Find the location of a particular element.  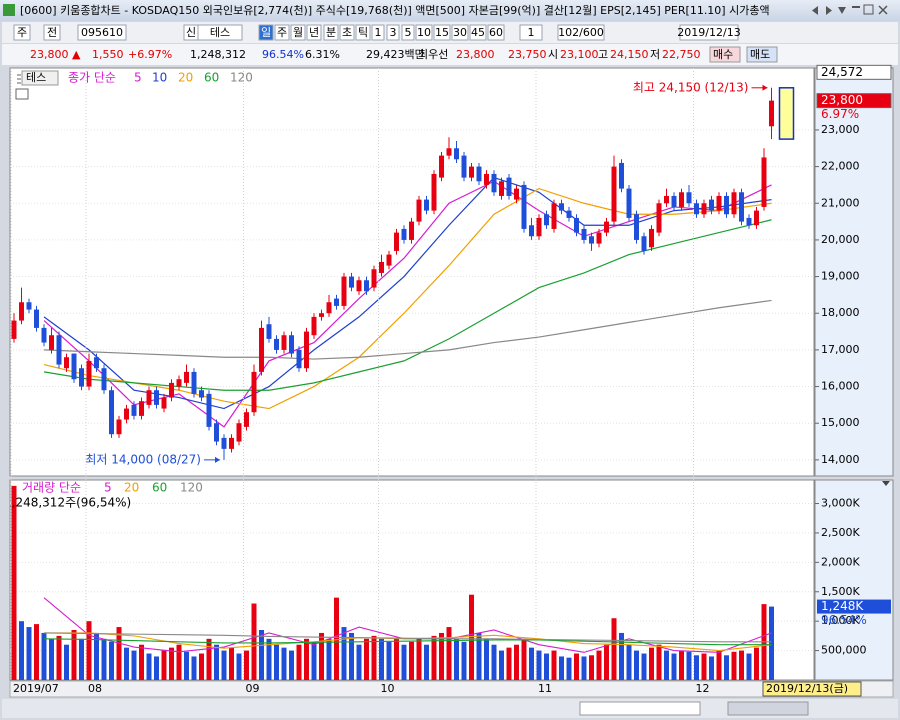

y-tick-label: 2,000K is located at coordinates (840, 561).